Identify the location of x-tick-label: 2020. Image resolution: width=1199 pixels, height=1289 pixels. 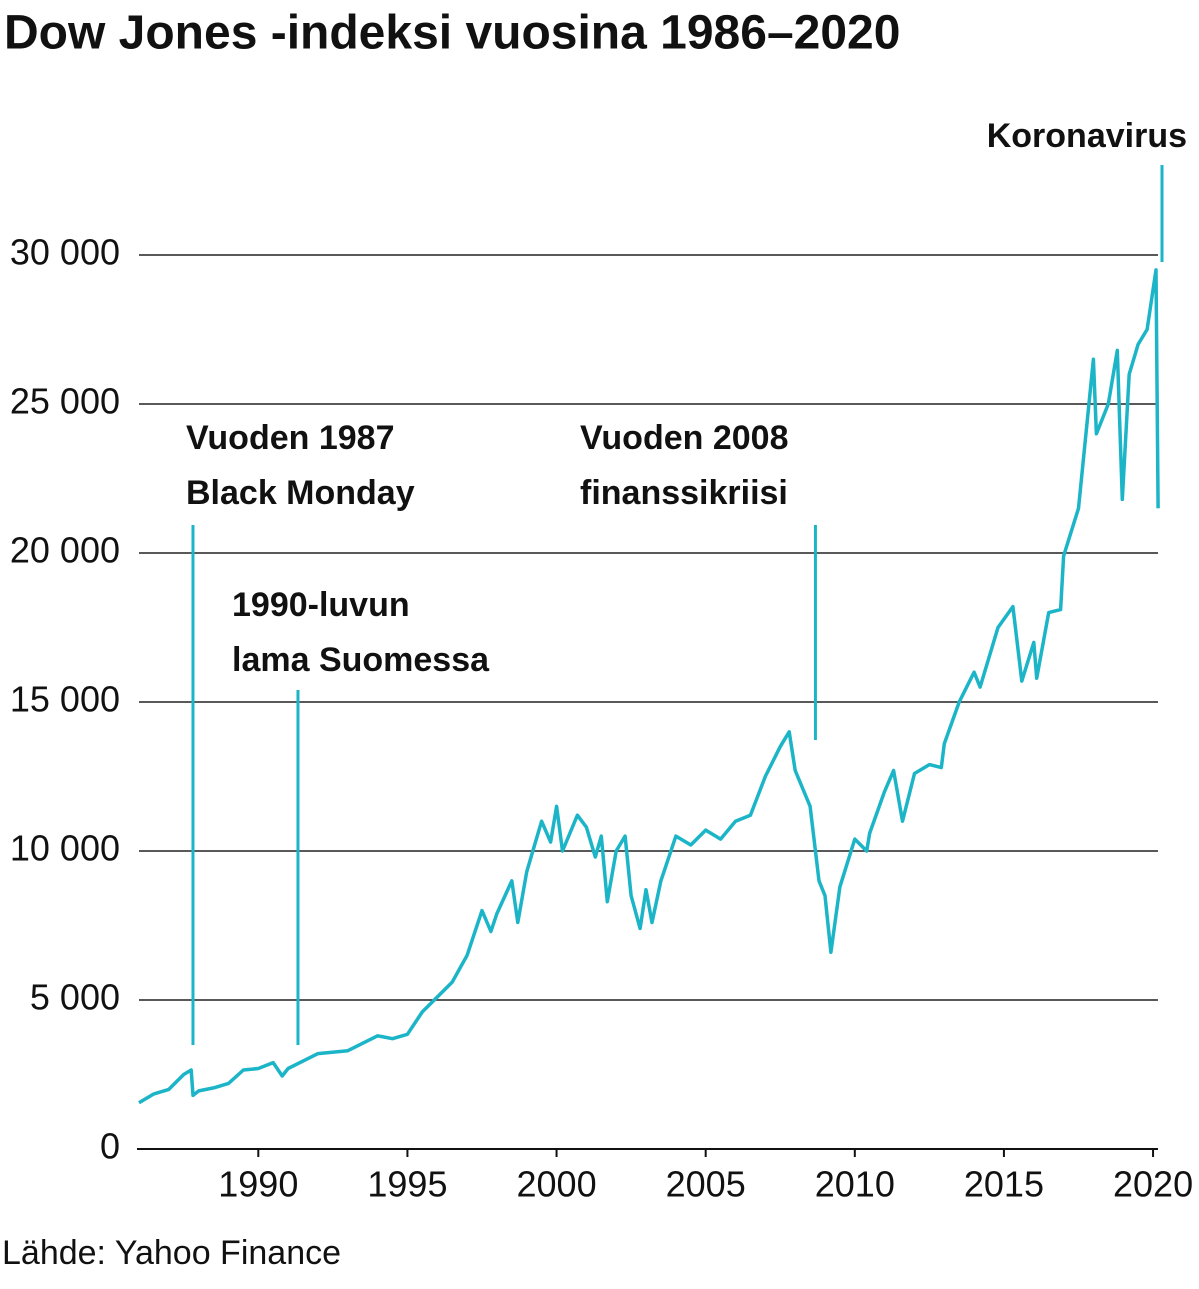
(1153, 1184).